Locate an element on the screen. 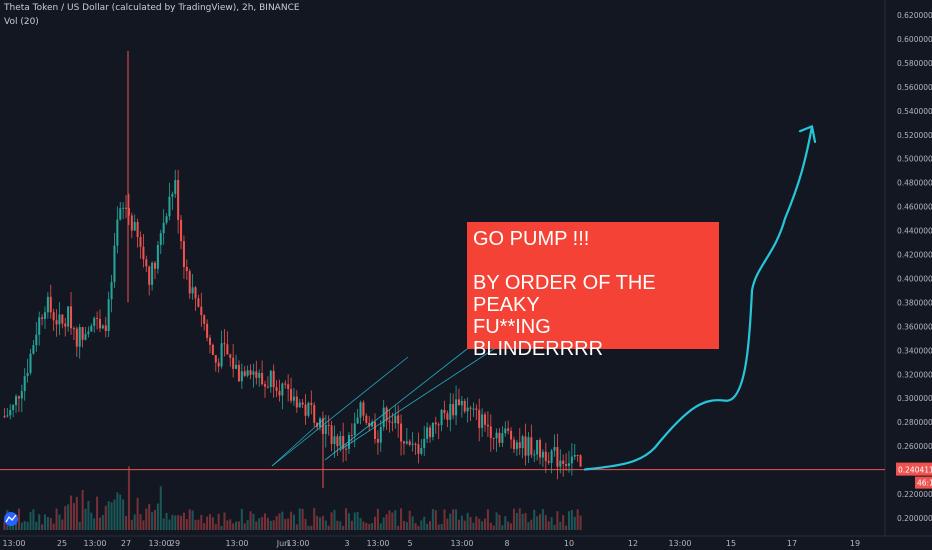 This screenshot has width=932, height=550. channel-trendline is located at coordinates (396, 404).